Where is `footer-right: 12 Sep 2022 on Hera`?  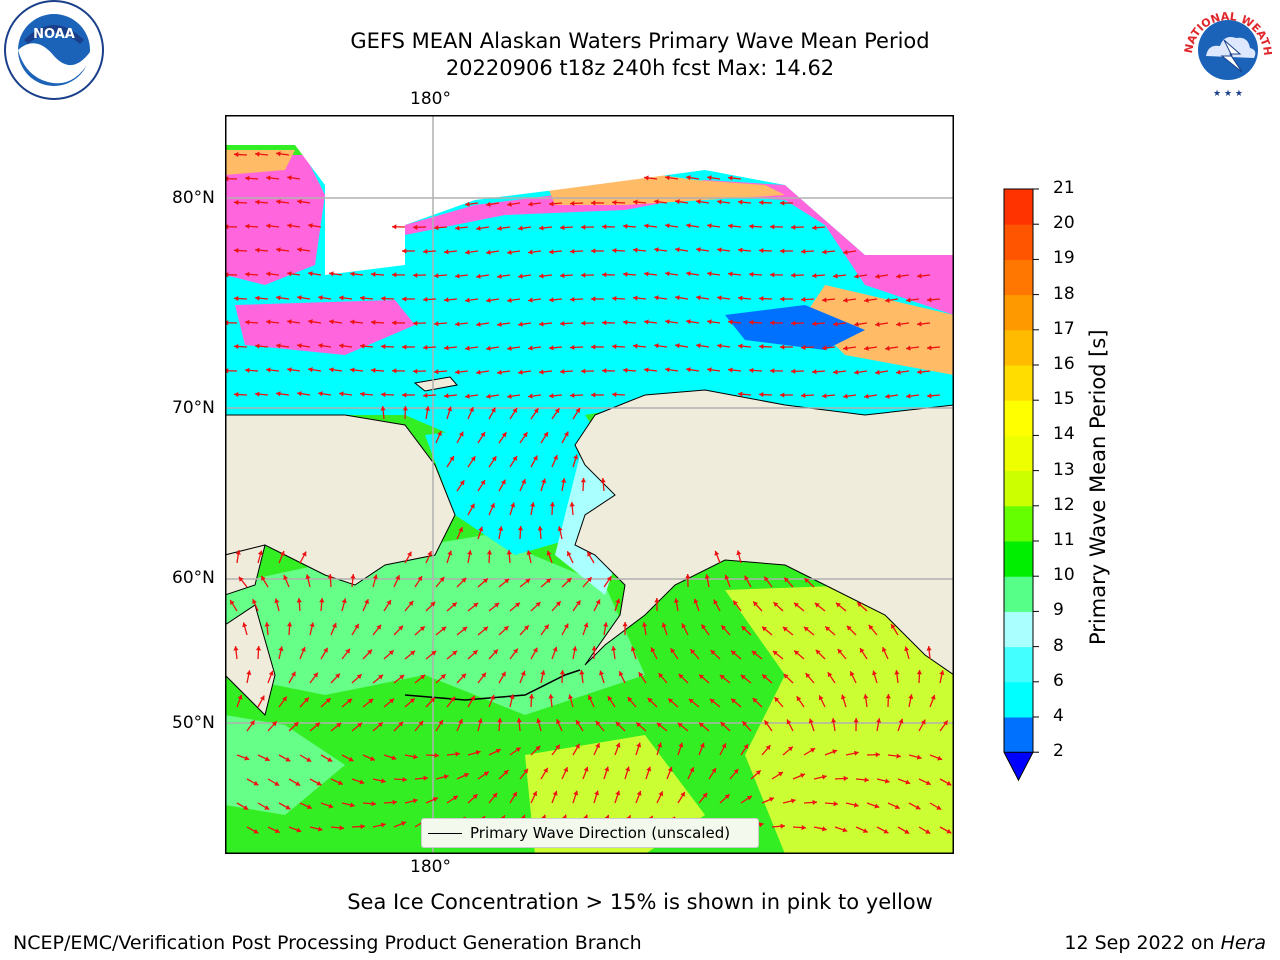
footer-right: 12 Sep 2022 on Hera is located at coordinates (1165, 943).